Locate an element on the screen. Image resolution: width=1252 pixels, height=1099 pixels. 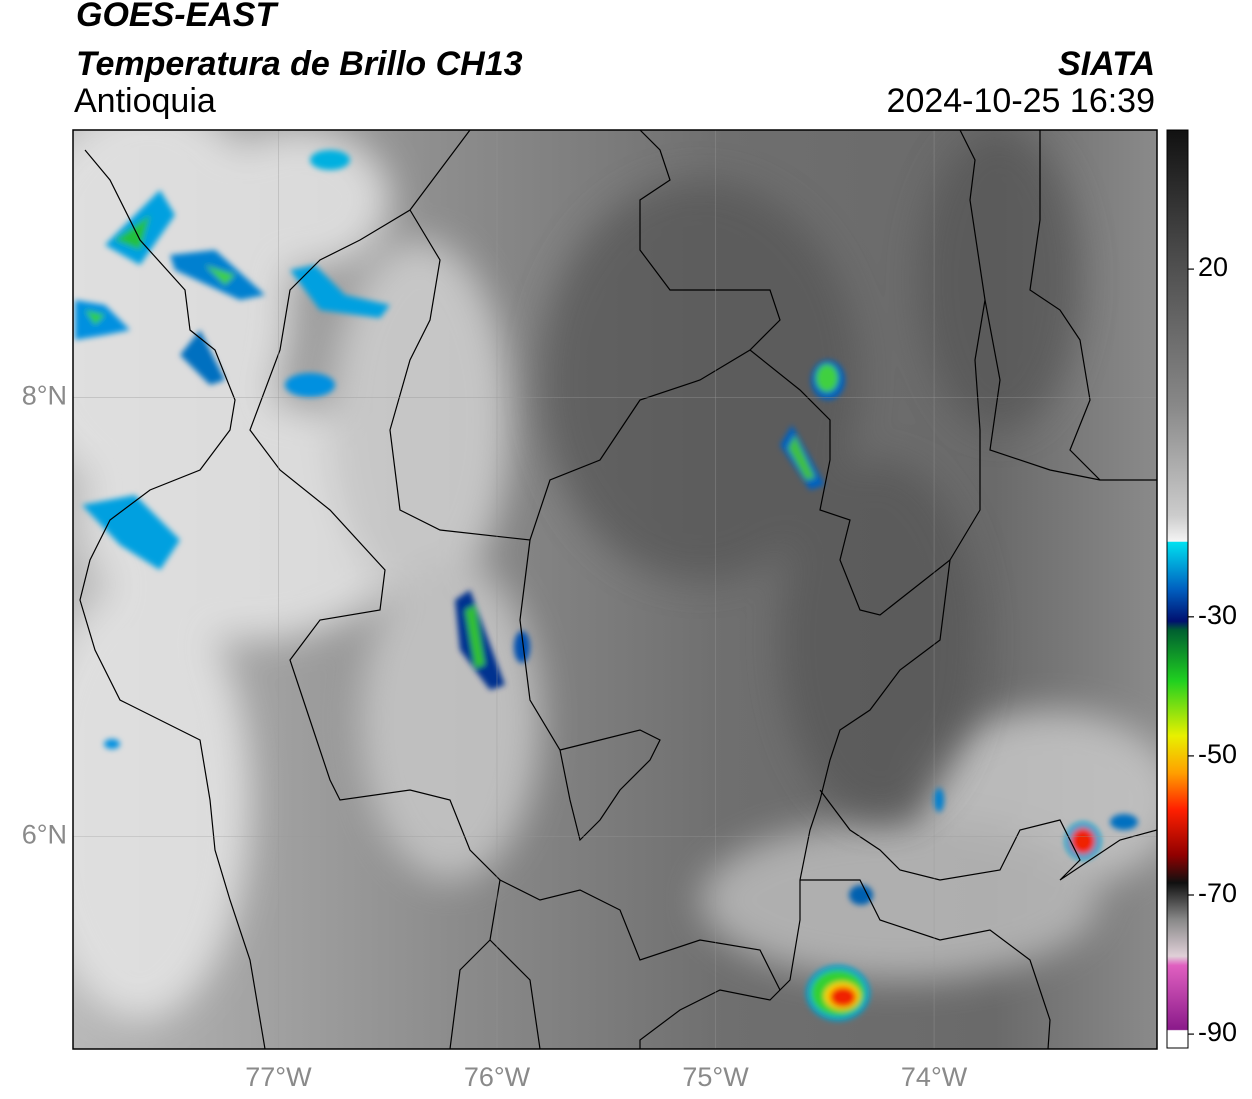
colorbar-label: -90 is located at coordinates (1217, 1032).